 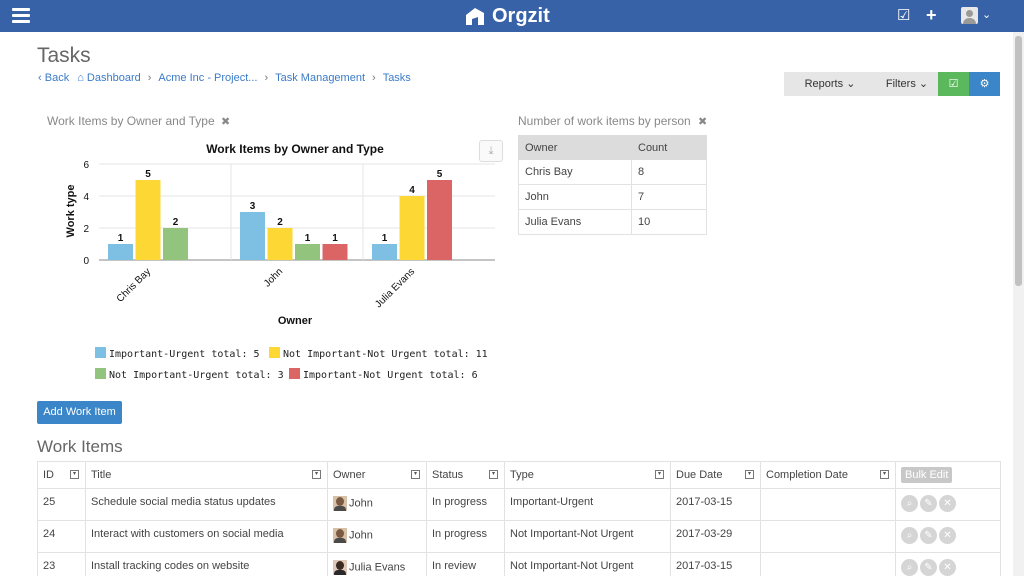 I want to click on bulk-edit-button: Bulk Edit, so click(x=927, y=475).